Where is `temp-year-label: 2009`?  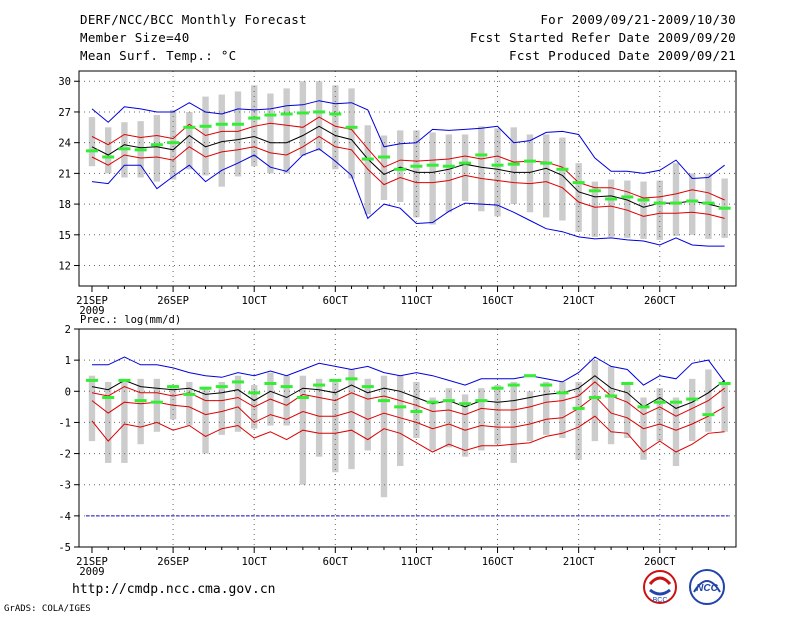 temp-year-label: 2009 is located at coordinates (91, 311).